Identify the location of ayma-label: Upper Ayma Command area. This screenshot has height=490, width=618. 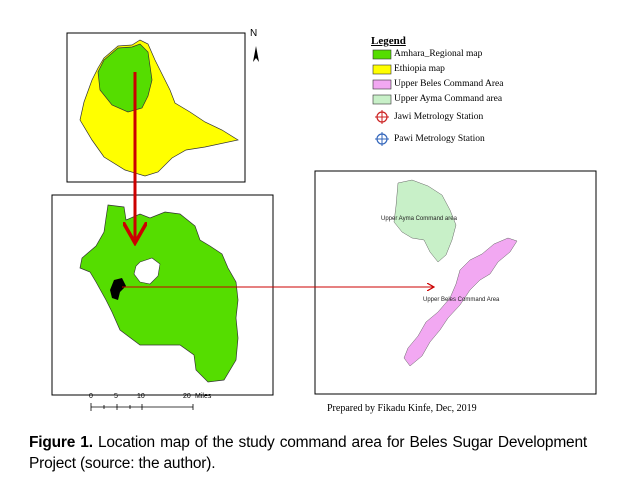
(419, 219).